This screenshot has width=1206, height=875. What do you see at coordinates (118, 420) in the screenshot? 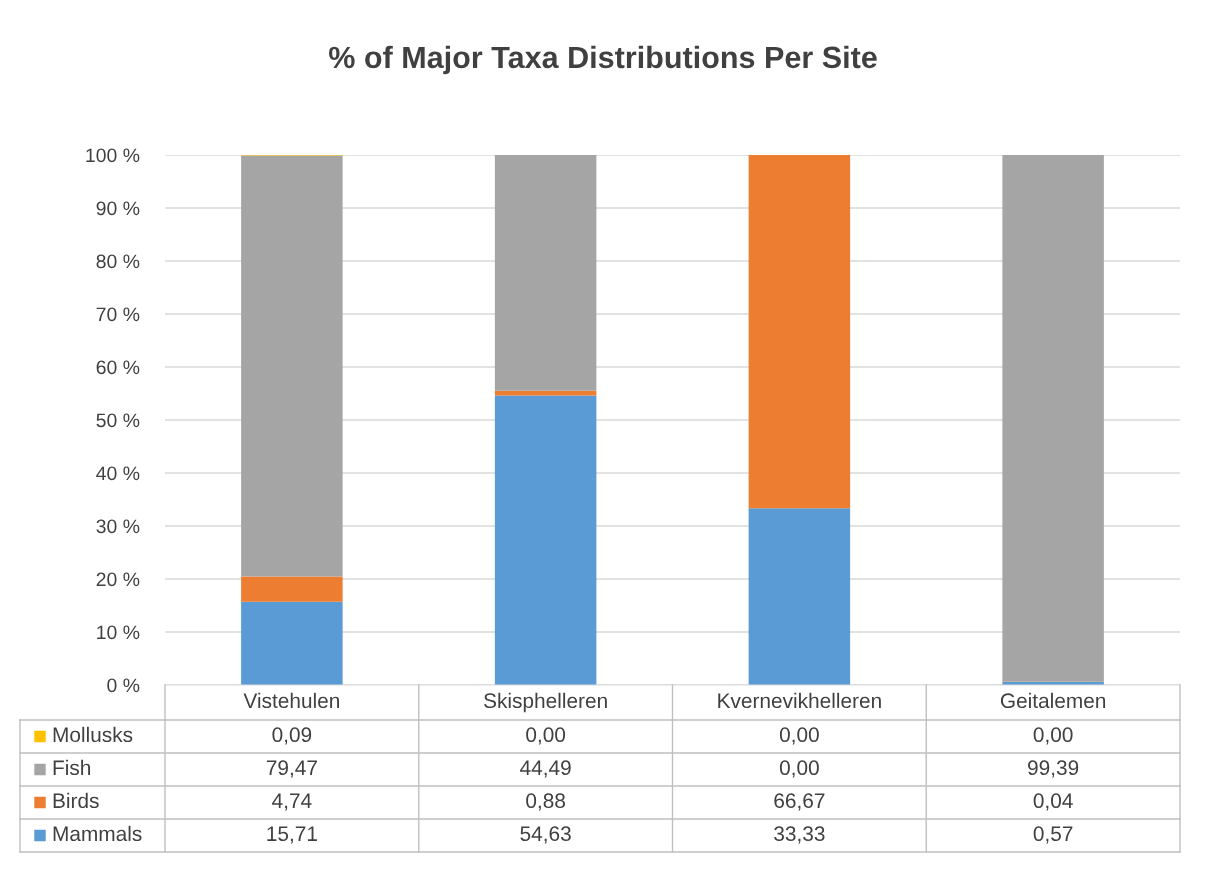
I see `y-tick-label: 50 %` at bounding box center [118, 420].